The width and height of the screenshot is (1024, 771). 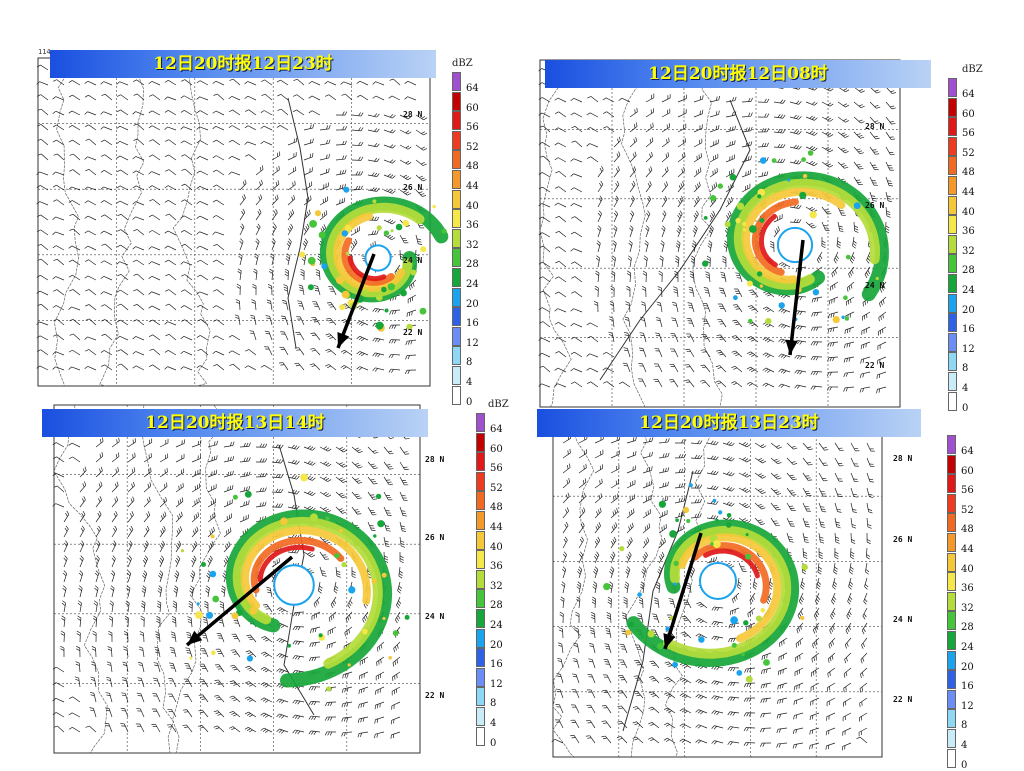 What do you see at coordinates (243, 64) in the screenshot?
I see `panel-title-1: 12日20时报12日23时` at bounding box center [243, 64].